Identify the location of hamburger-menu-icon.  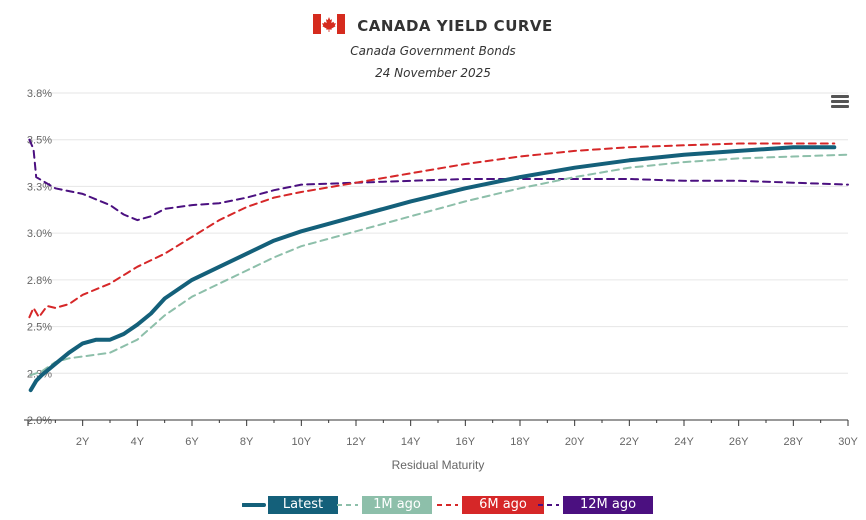
(840, 103).